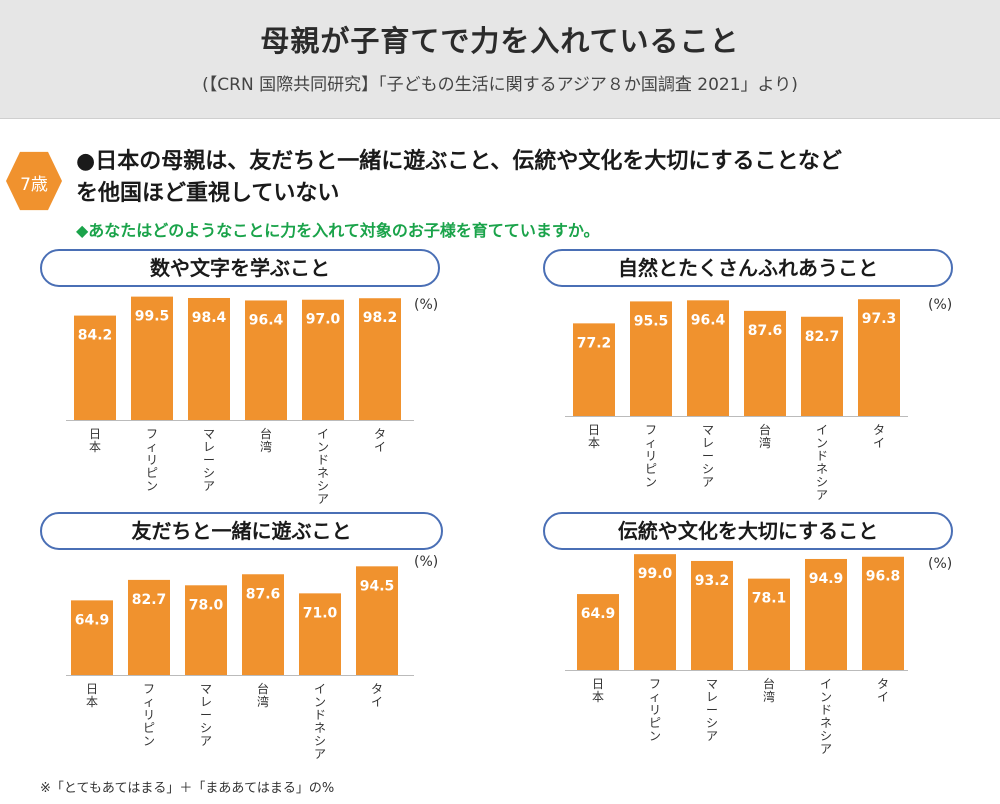 The width and height of the screenshot is (1000, 804). What do you see at coordinates (209, 318) in the screenshot?
I see `data-label-2: 98.4` at bounding box center [209, 318].